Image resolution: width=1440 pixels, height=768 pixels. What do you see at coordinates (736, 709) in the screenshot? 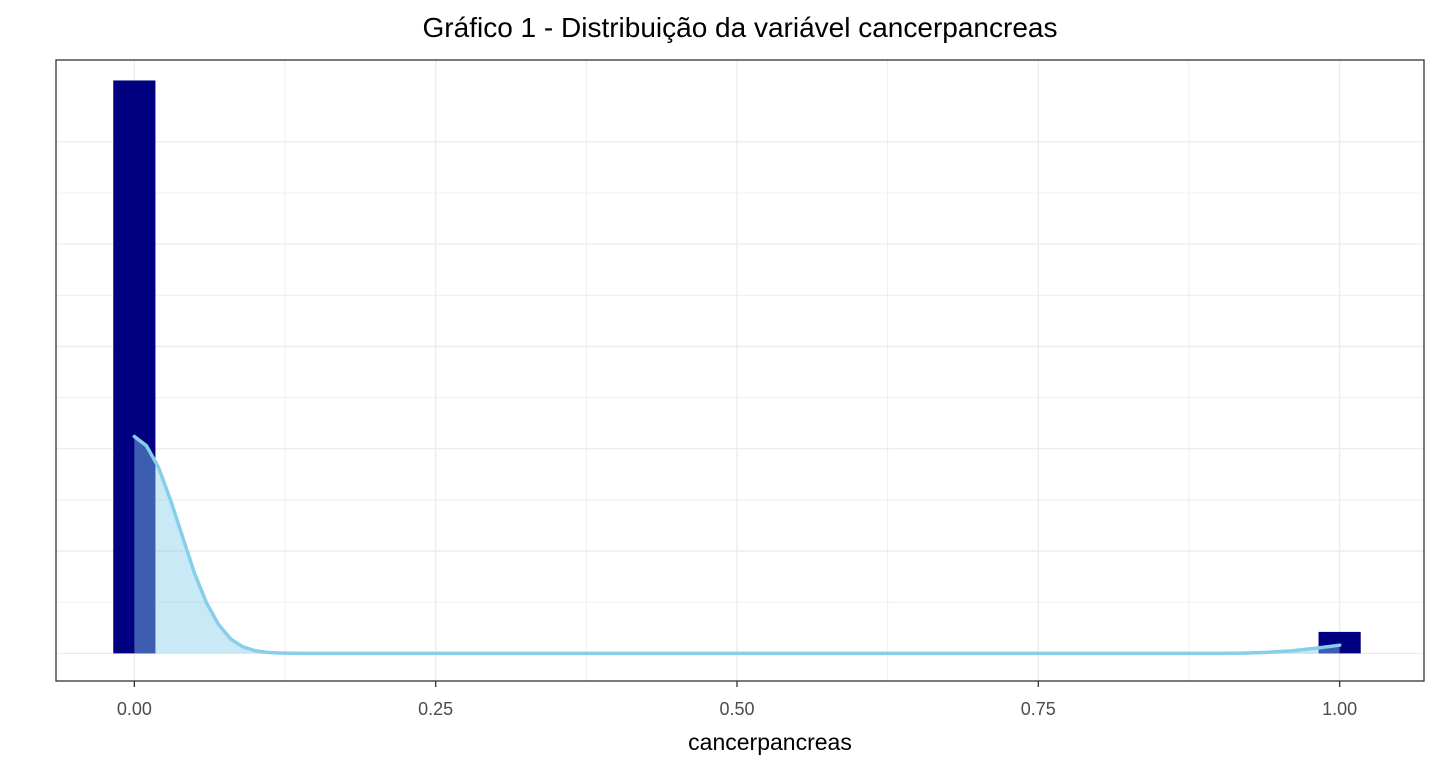
I see `x-tick-label: 0.50` at bounding box center [736, 709].